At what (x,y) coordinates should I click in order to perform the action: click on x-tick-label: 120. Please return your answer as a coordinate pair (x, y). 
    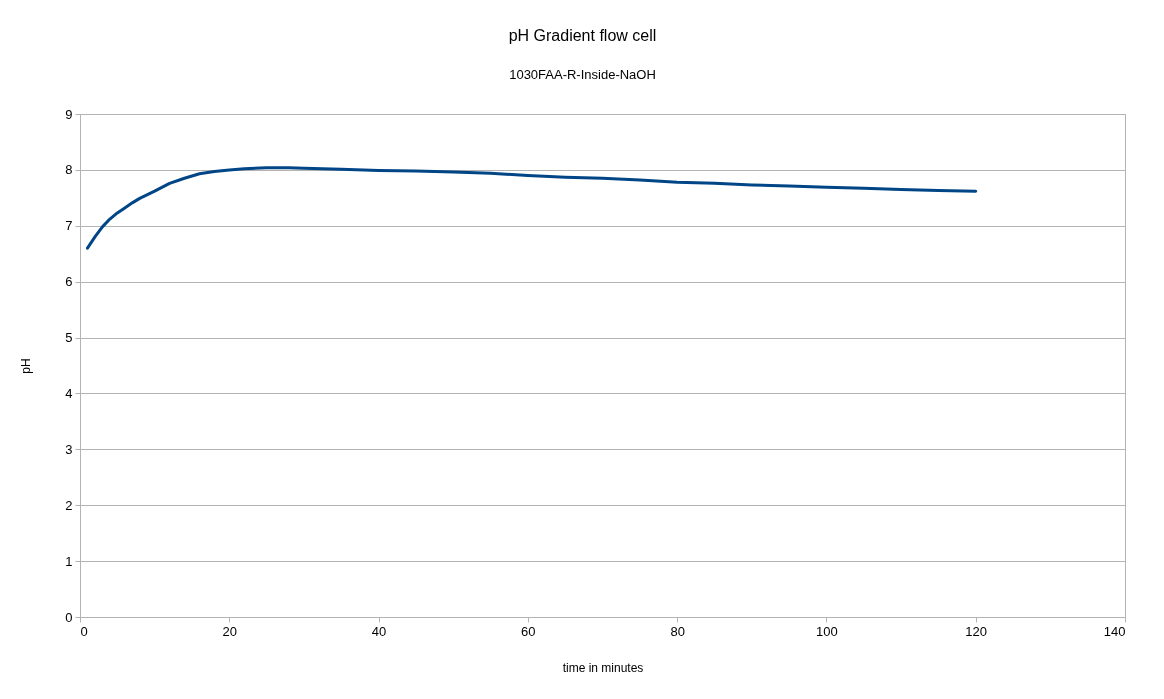
    Looking at the image, I should click on (976, 631).